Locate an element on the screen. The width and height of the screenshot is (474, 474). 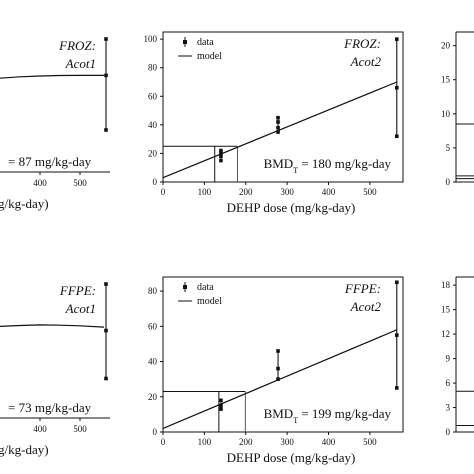
y-tick-label: 3 is located at coordinates (448, 408).